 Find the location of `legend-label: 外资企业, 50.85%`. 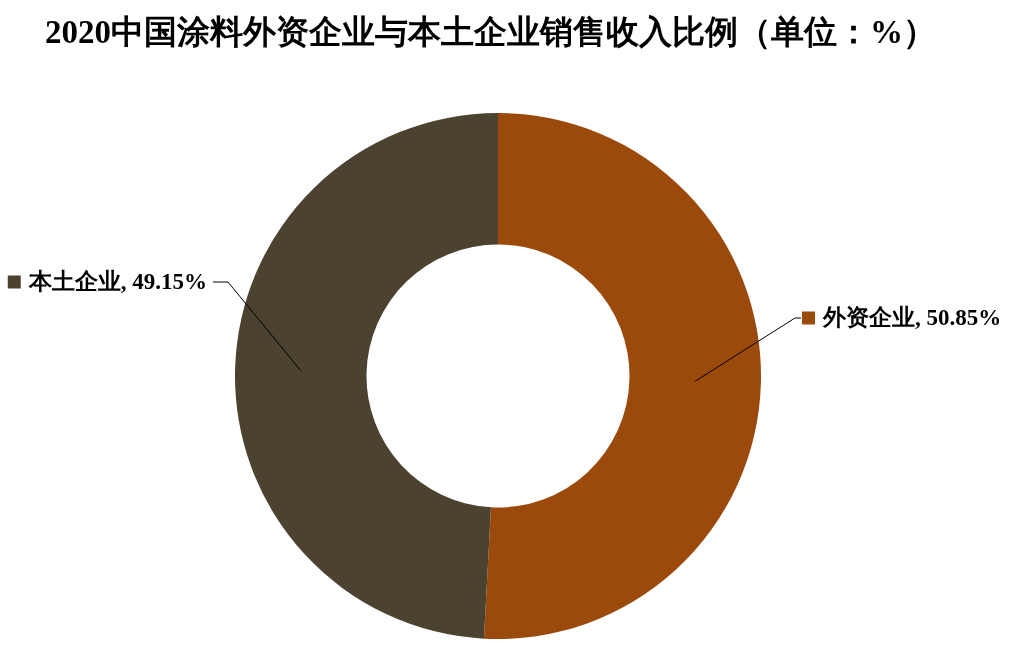

legend-label: 外资企业, 50.85% is located at coordinates (912, 317).